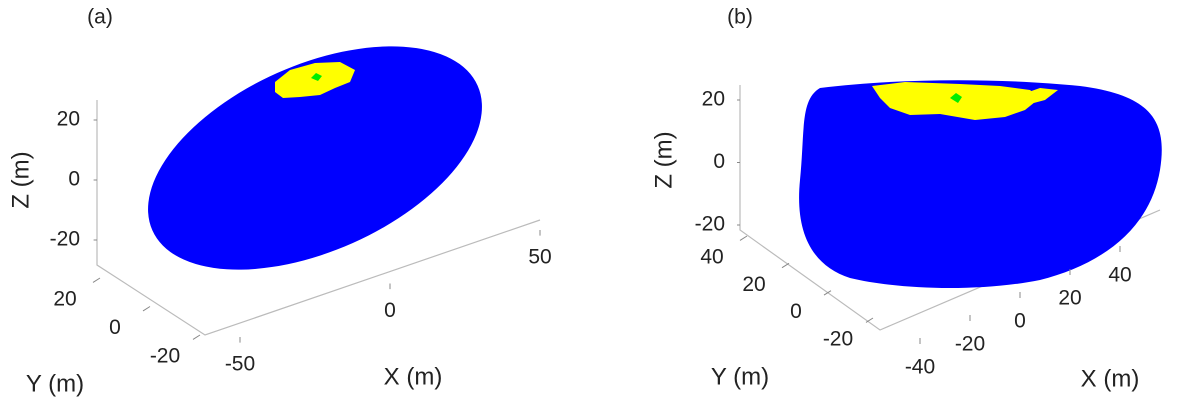 Image resolution: width=1200 pixels, height=408 pixels. What do you see at coordinates (740, 17) in the screenshot?
I see `panel-label: (b)` at bounding box center [740, 17].